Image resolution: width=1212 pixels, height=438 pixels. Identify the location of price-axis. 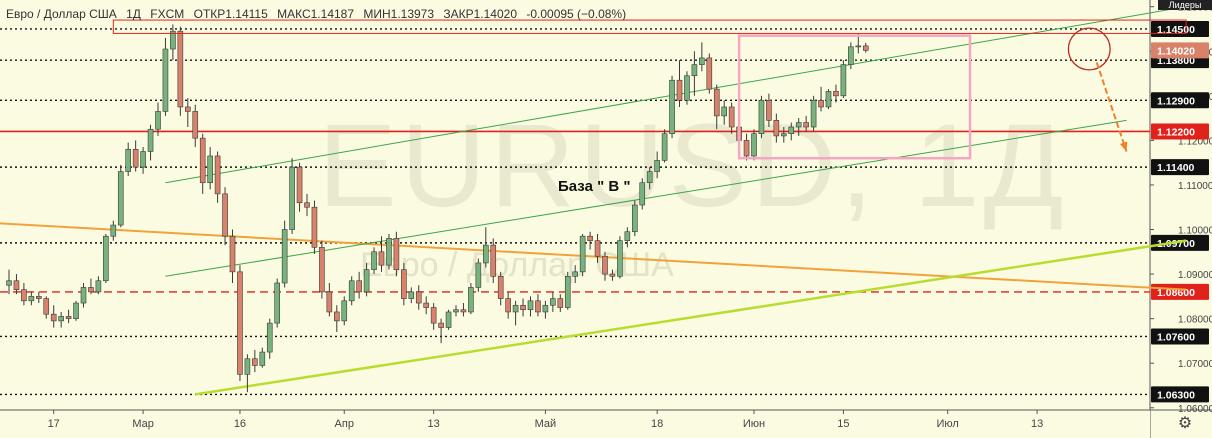
(1181, 219).